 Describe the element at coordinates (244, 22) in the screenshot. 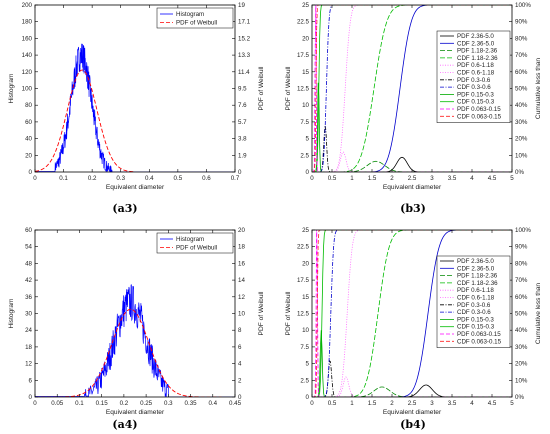

I see `y2-tick-label: 17.1` at that location.